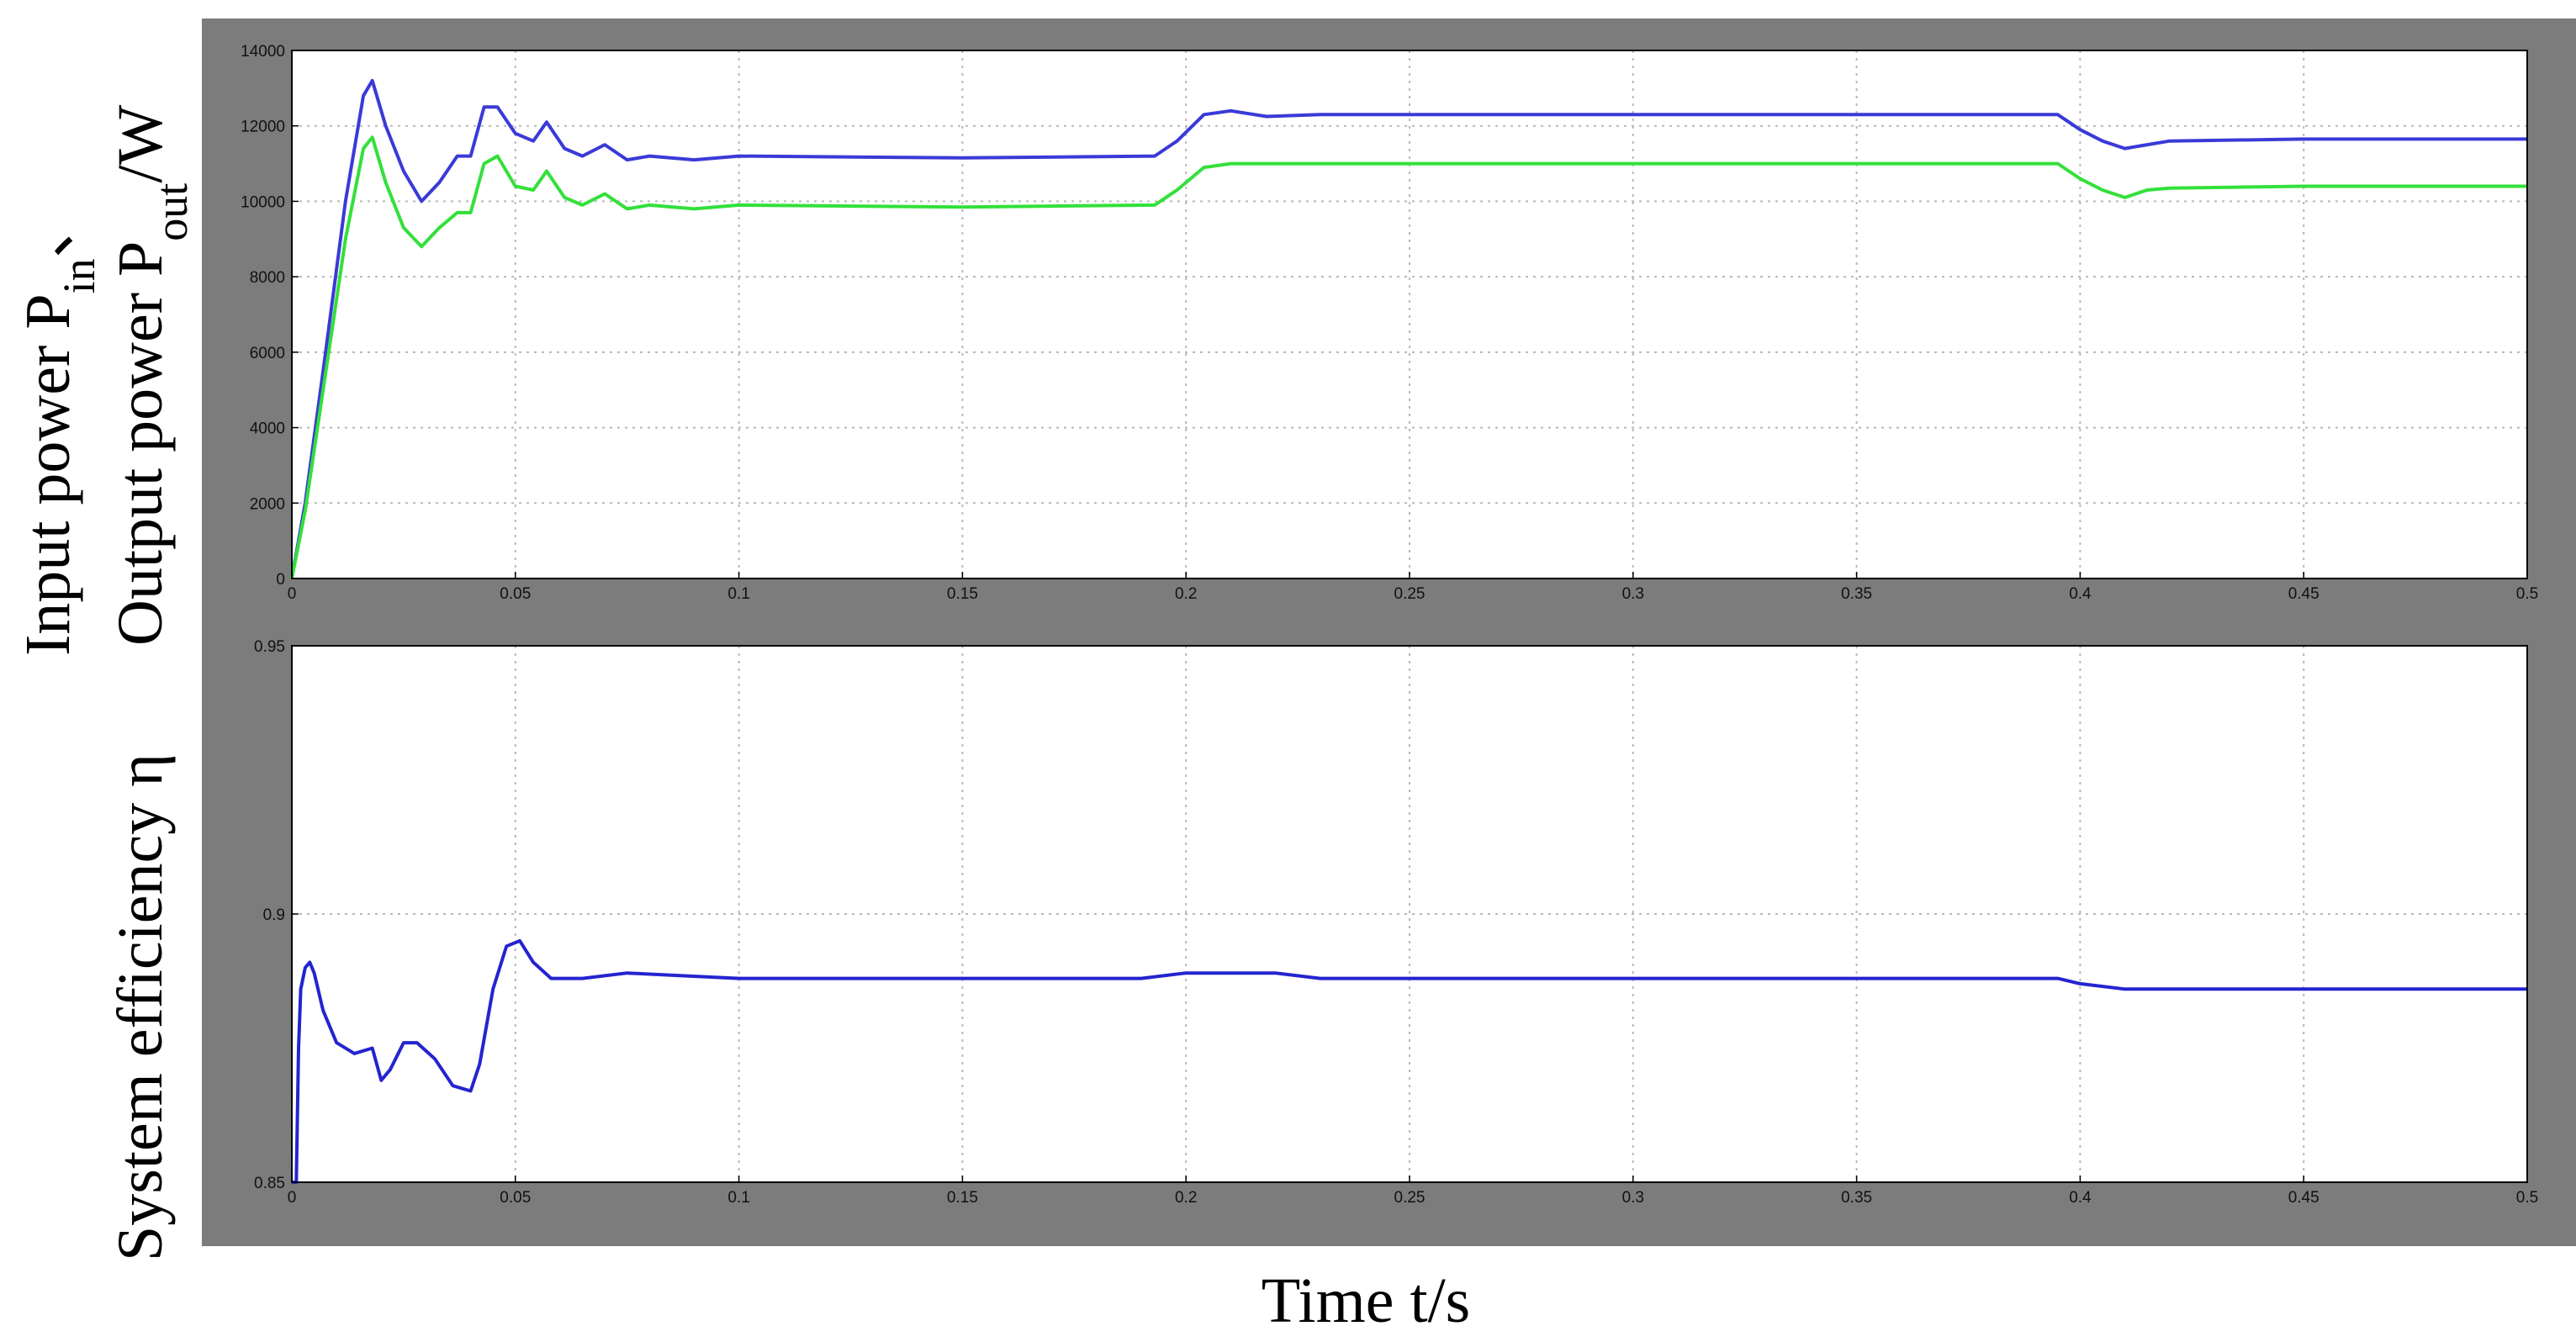 The image size is (2576, 1342). Describe the element at coordinates (267, 504) in the screenshot. I see `y-tick-label: 2000` at that location.